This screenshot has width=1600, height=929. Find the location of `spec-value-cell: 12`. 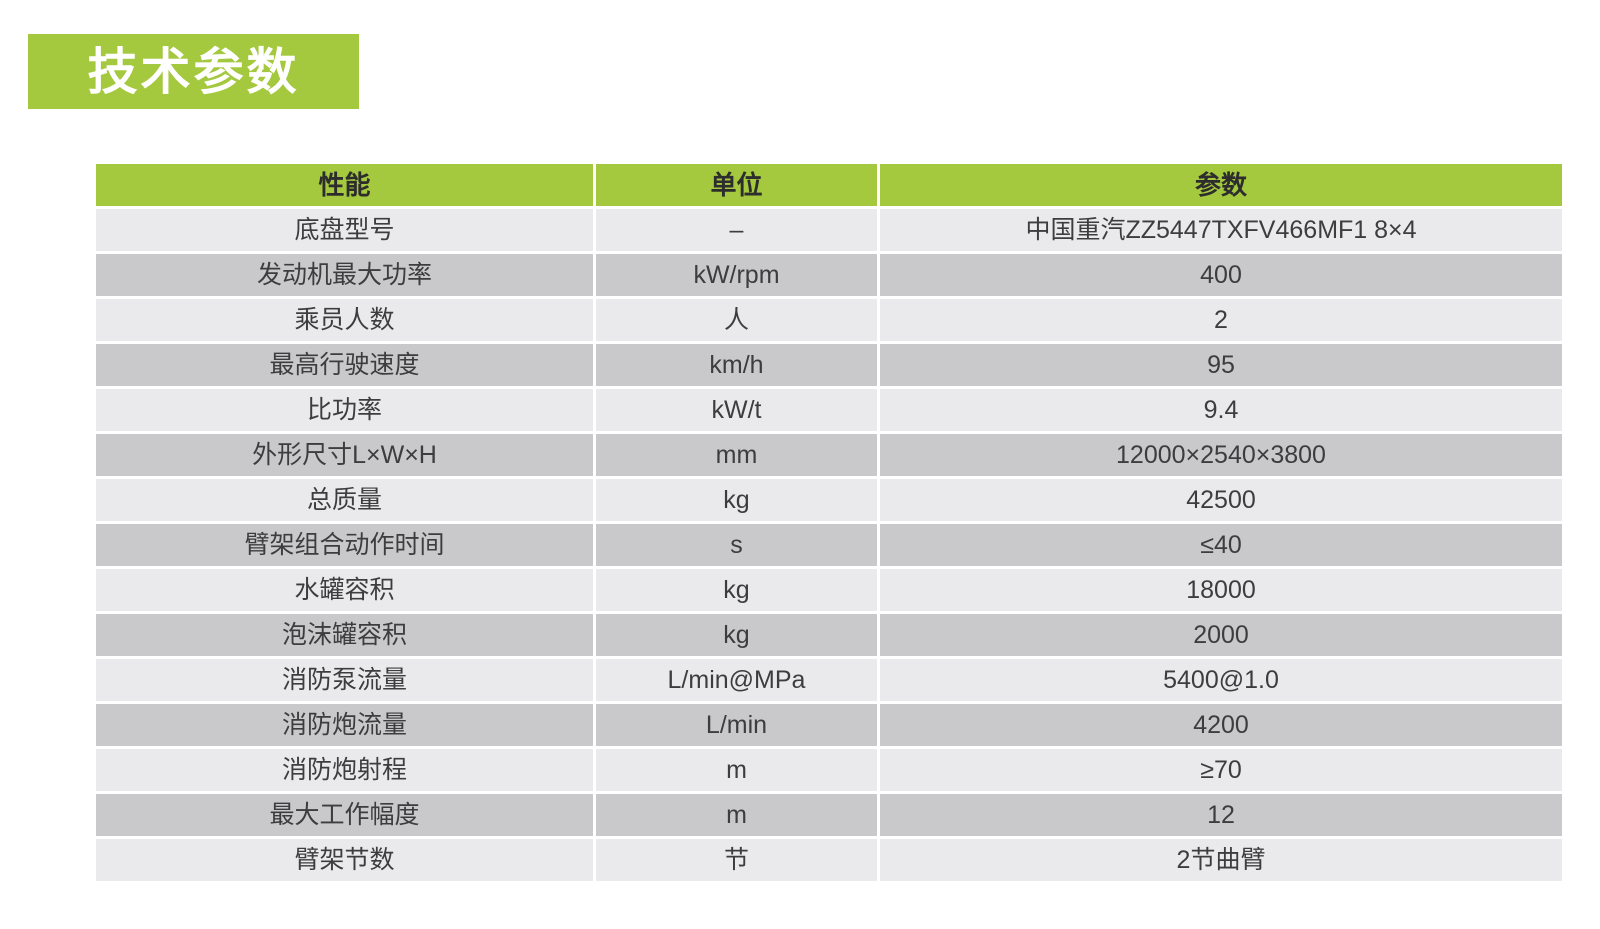

spec-value-cell: 12 is located at coordinates (1221, 815).